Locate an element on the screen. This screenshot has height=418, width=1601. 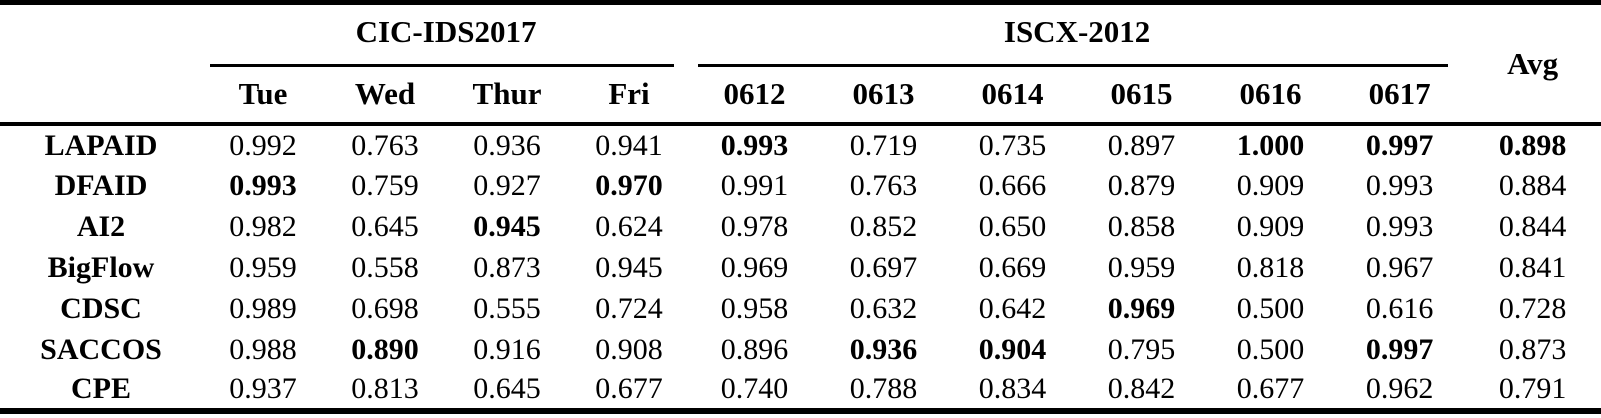
avg-value-cell: 0.884 is located at coordinates (1532, 185).